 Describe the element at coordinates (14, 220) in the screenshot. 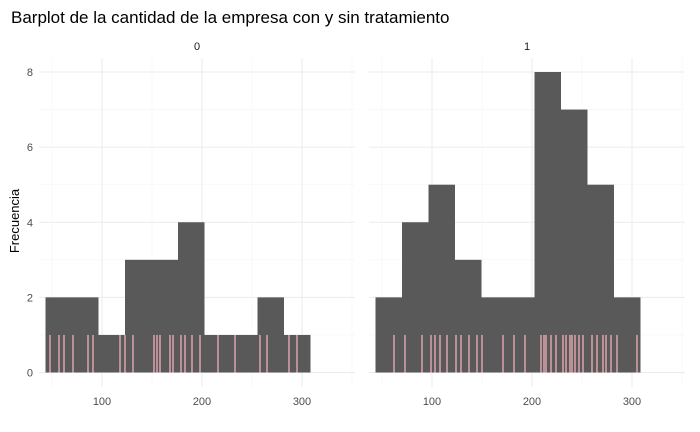

I see `y-axis-title: Frecuencia` at that location.